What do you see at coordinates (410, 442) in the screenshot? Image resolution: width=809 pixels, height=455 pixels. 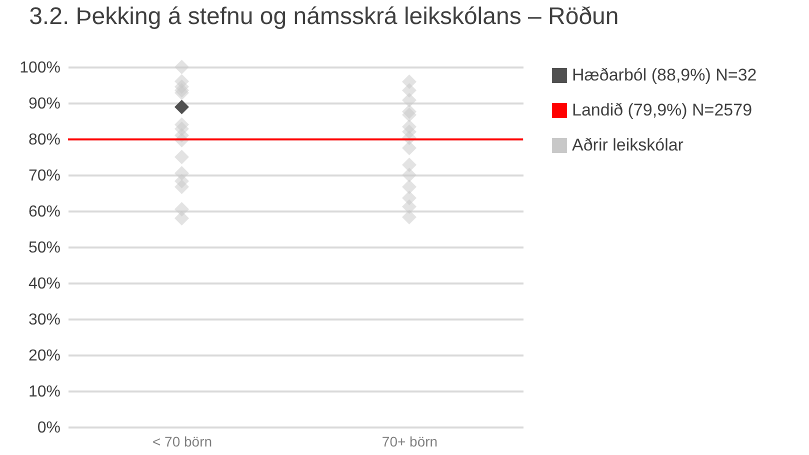 I see `x-tick-label: 70+ börn` at bounding box center [410, 442].